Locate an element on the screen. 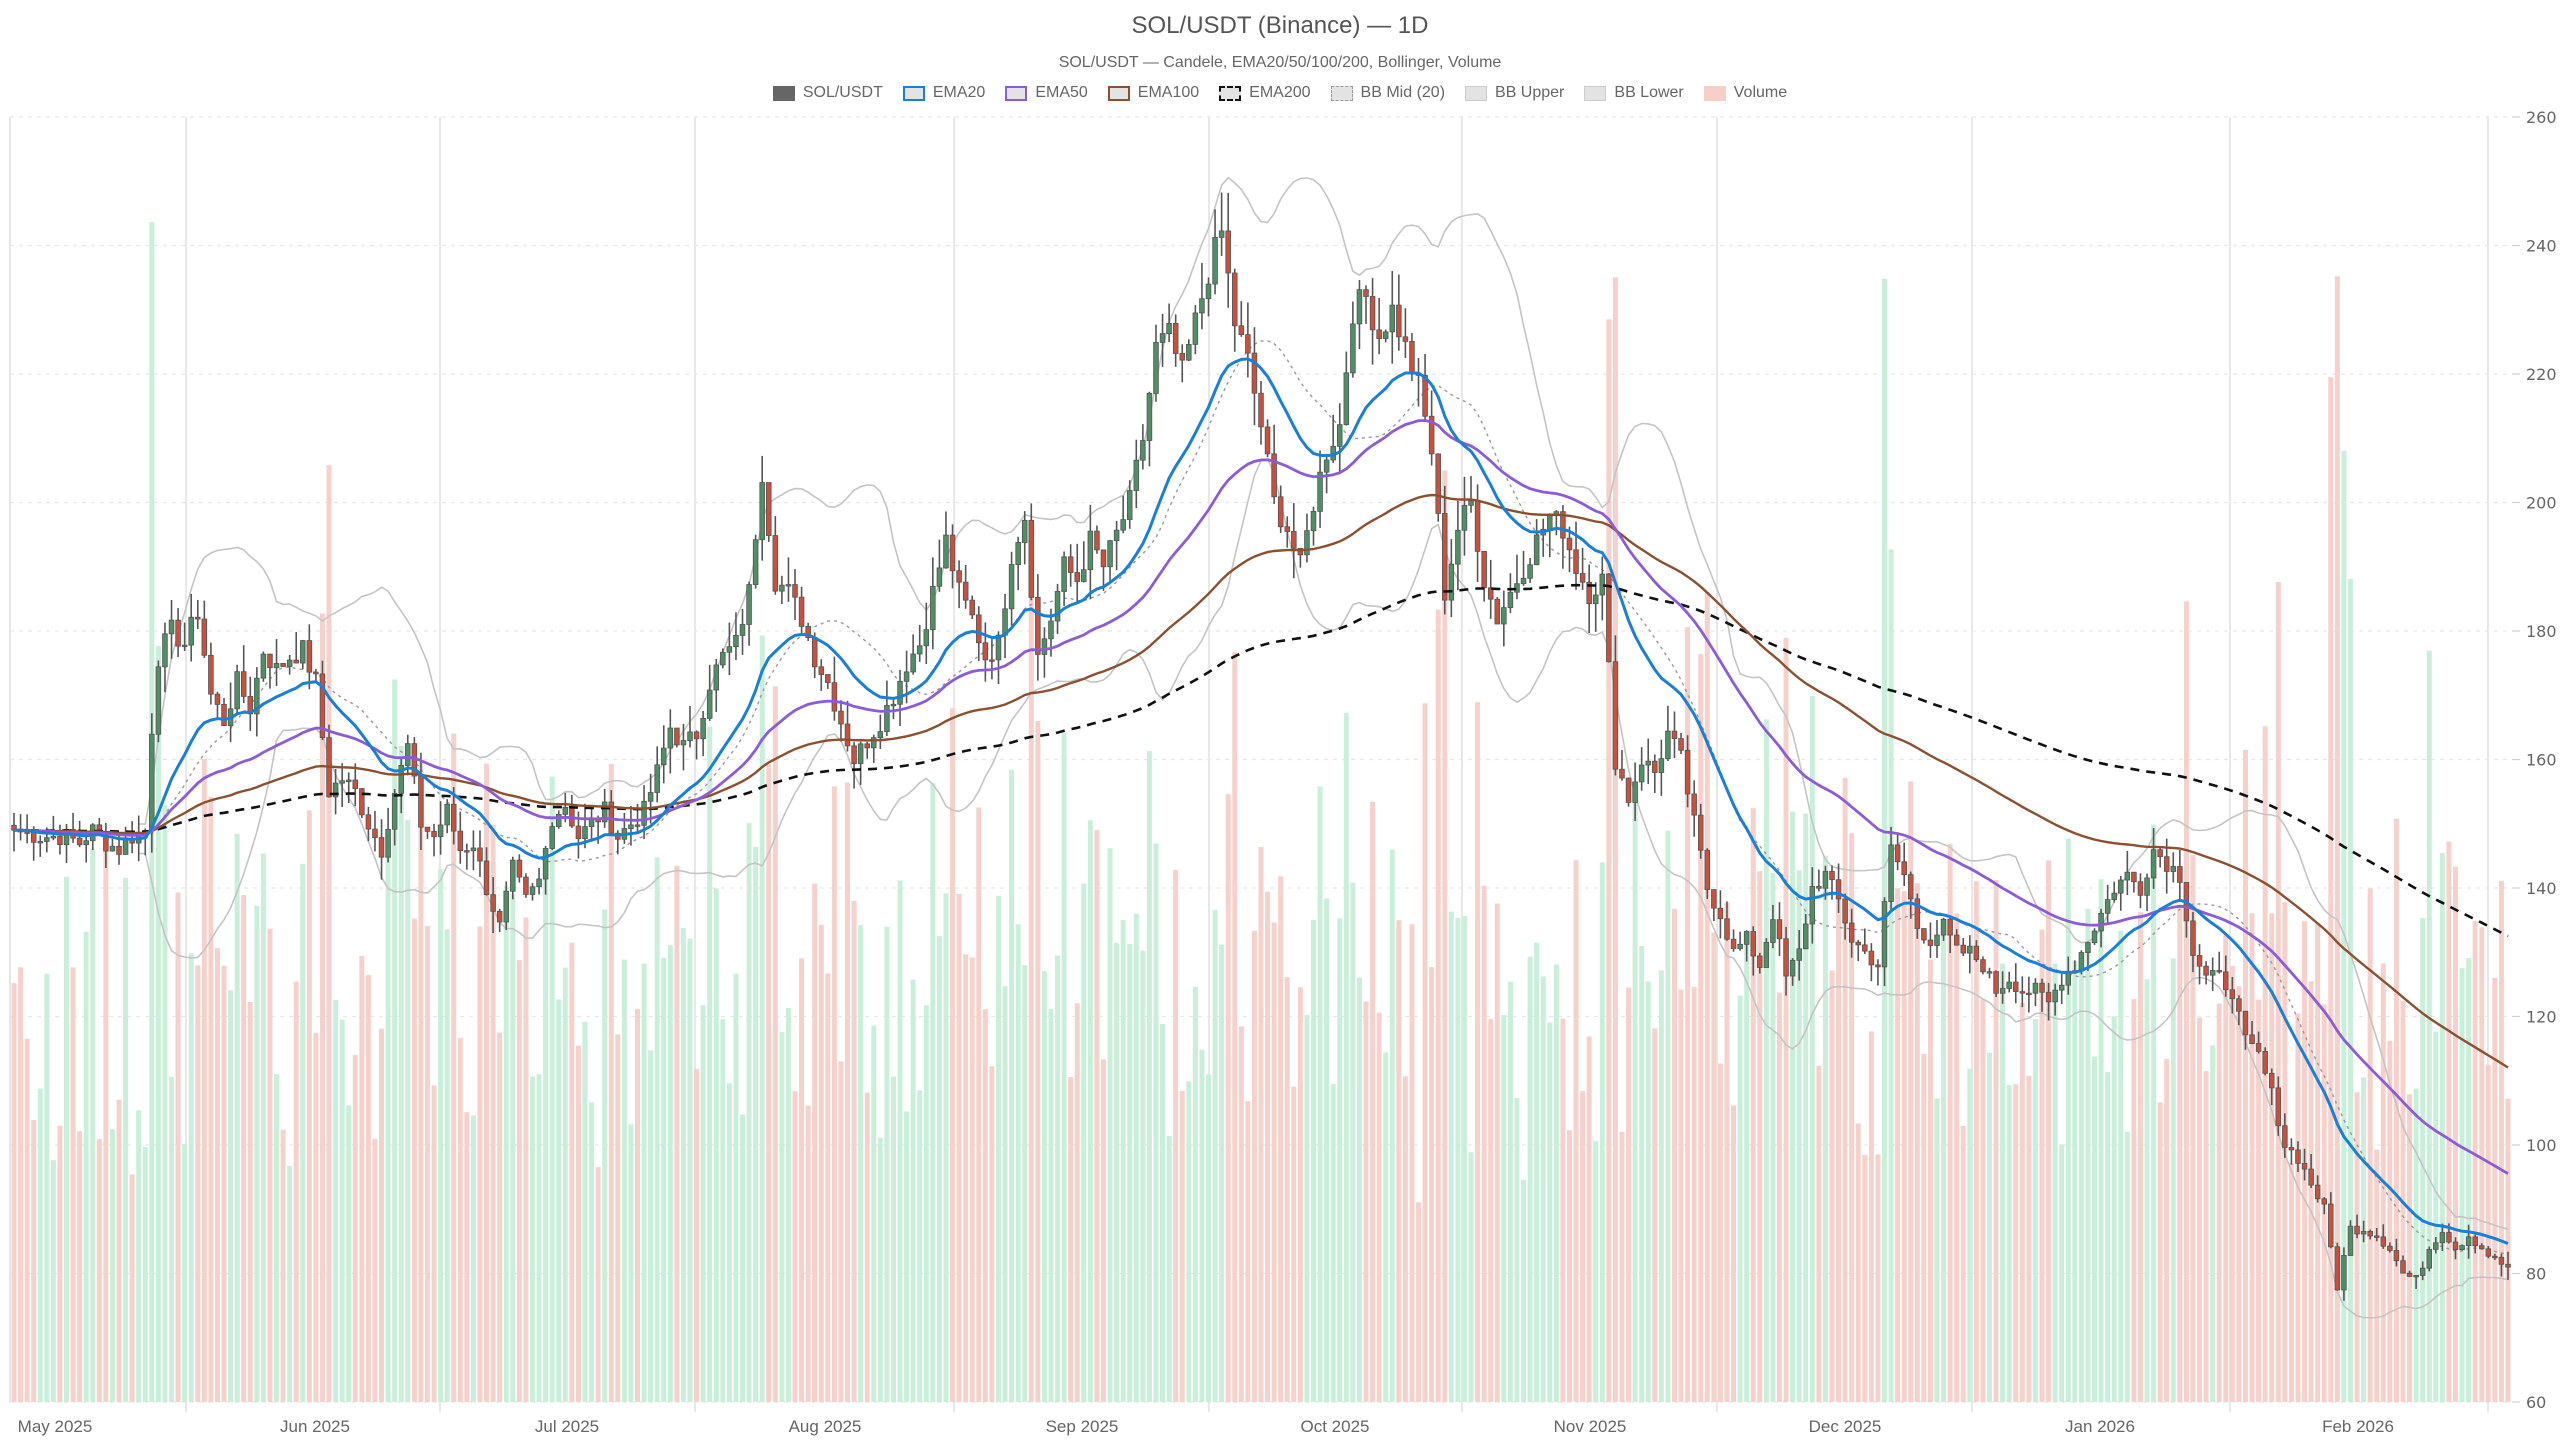 This screenshot has height=1440, width=2560. chart-title: SOL/USDT (Binance) — 1D is located at coordinates (1280, 25).